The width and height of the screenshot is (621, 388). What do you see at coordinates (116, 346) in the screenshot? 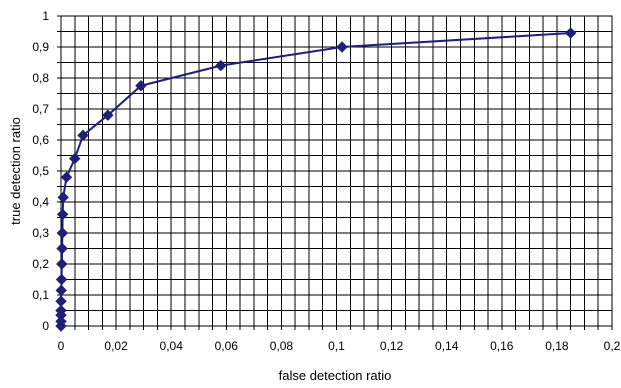
I see `x-tick-label: 0,02` at bounding box center [116, 346].